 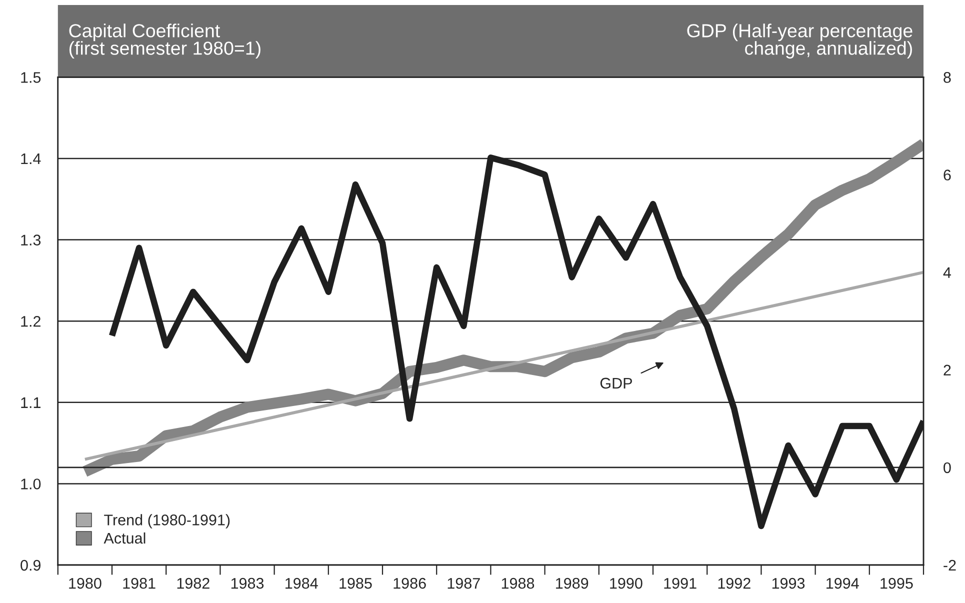 What do you see at coordinates (31, 159) in the screenshot?
I see `y-tick-label: 1.4` at bounding box center [31, 159].